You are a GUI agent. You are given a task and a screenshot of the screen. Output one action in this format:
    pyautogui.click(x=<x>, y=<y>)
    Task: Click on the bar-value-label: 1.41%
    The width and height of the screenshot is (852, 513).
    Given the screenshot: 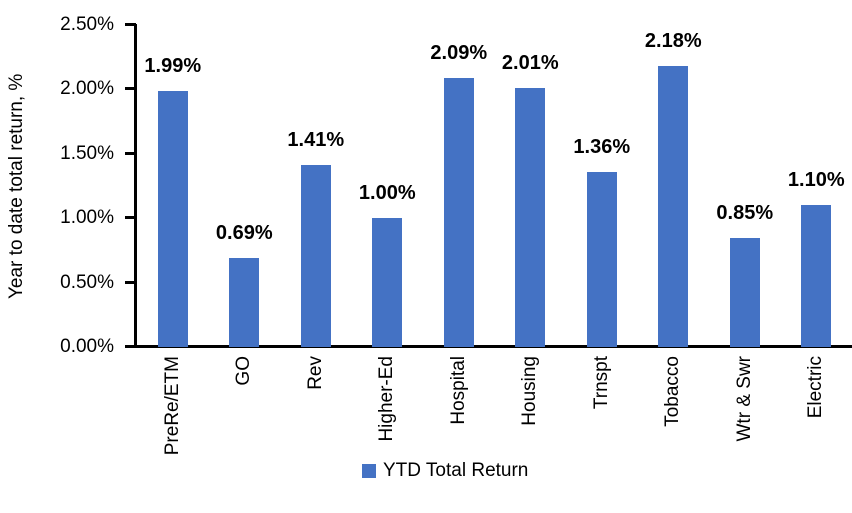 What is the action you would take?
    pyautogui.click(x=316, y=140)
    